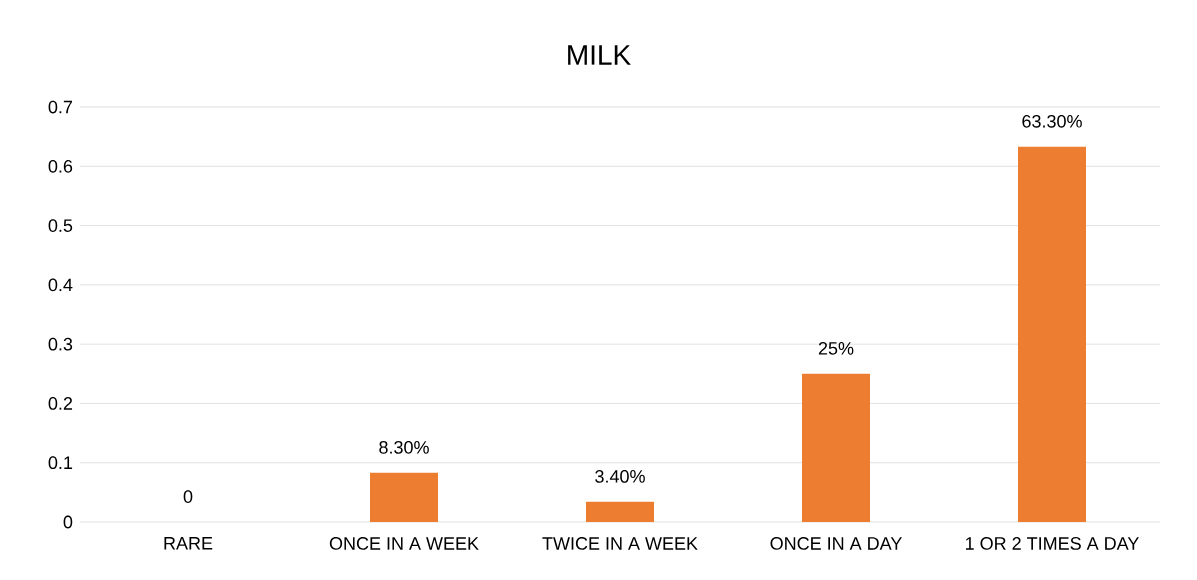 Image resolution: width=1197 pixels, height=580 pixels. Describe the element at coordinates (404, 447) in the screenshot. I see `data-label: 8.30%` at that location.